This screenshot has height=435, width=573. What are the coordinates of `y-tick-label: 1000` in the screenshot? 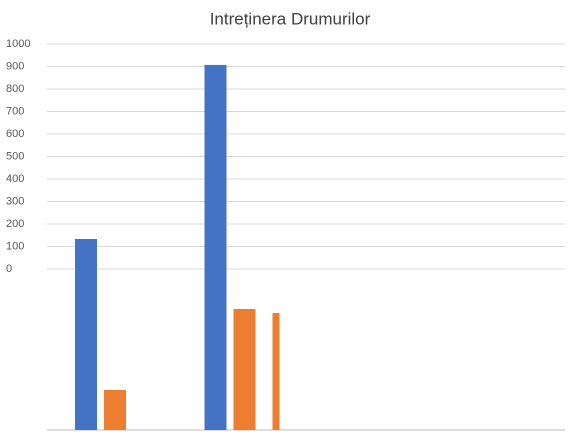 It's located at (18, 44).